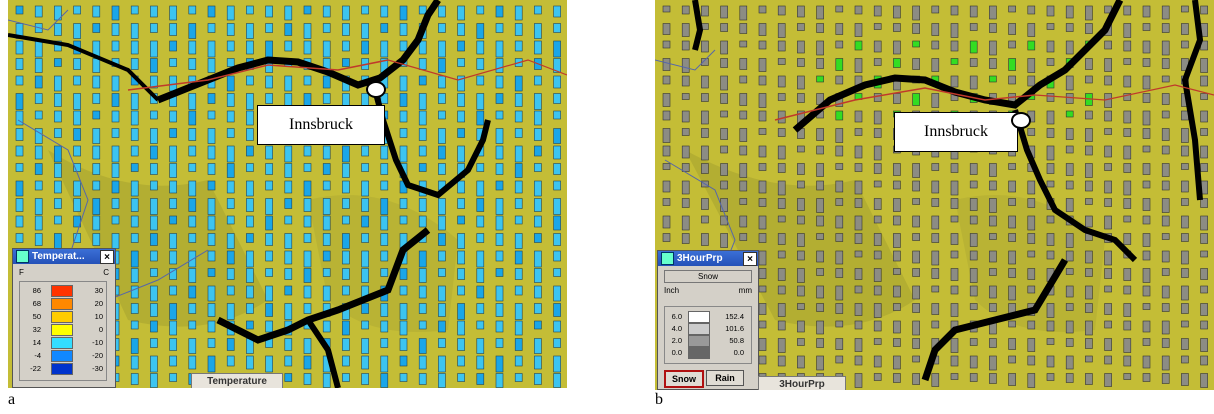  Describe the element at coordinates (725, 378) in the screenshot. I see `rain-button: Rain` at that location.